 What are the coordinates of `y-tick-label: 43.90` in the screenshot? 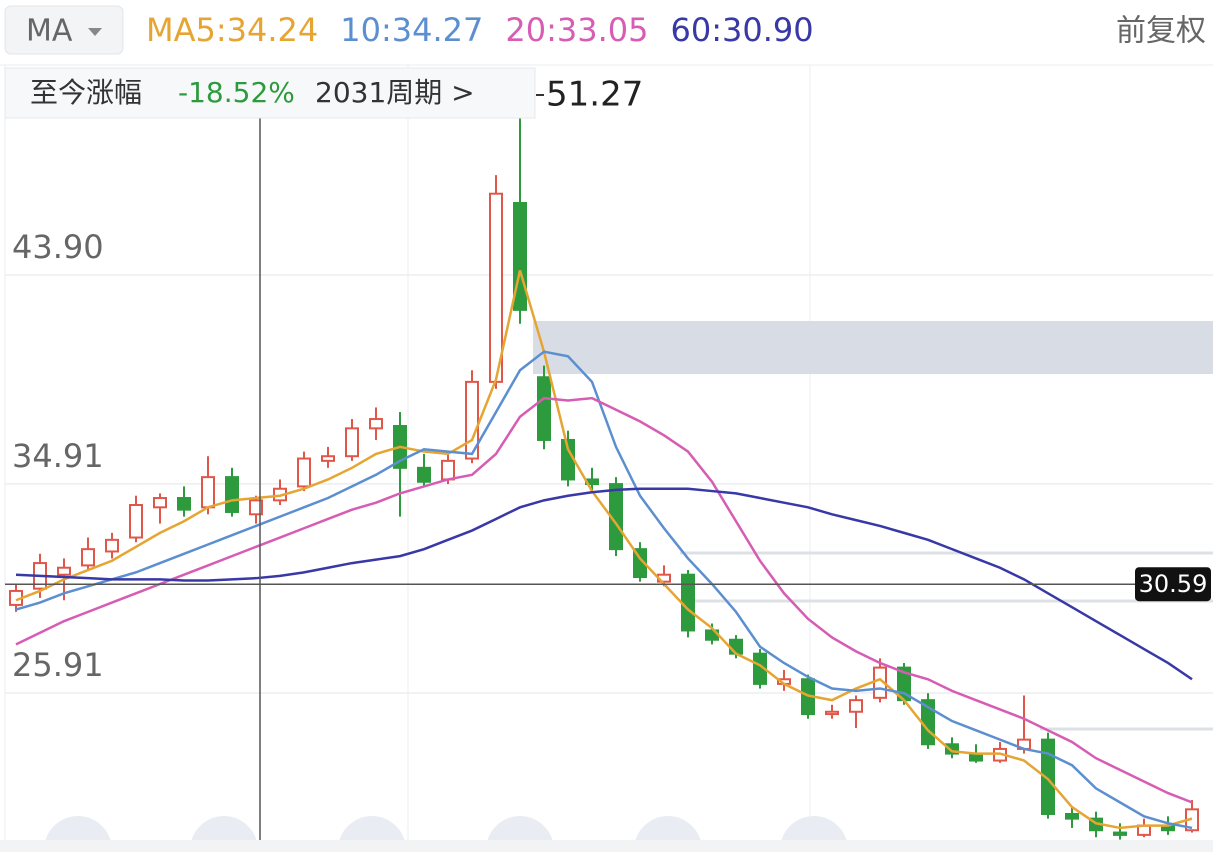 It's located at (58, 247).